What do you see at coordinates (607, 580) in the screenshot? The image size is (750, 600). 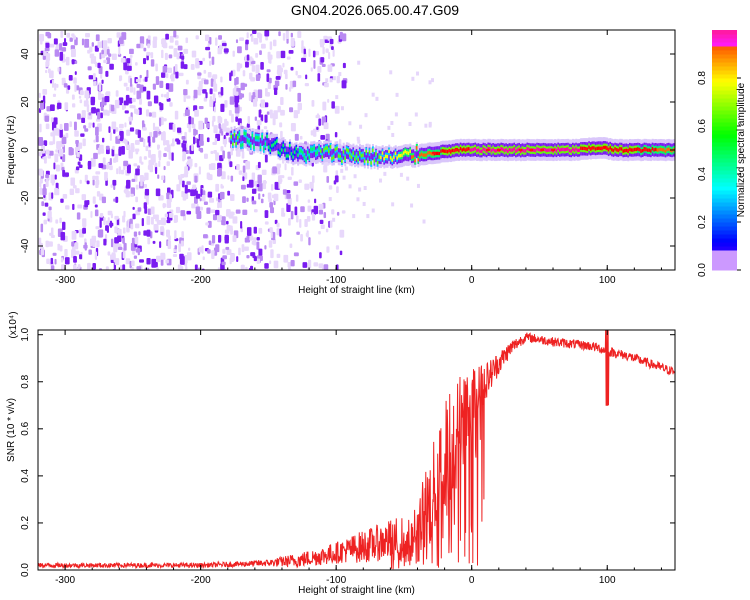 I see `snr-x-tick-label: 100` at bounding box center [607, 580].